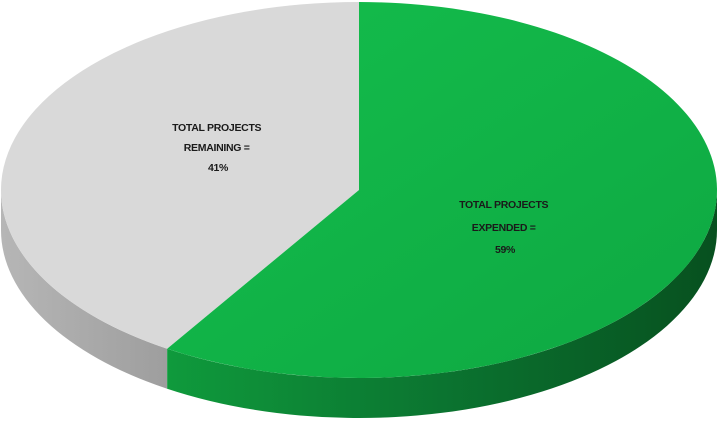  What do you see at coordinates (218, 168) in the screenshot?
I see `slice-remaining-label-line: 41%` at bounding box center [218, 168].